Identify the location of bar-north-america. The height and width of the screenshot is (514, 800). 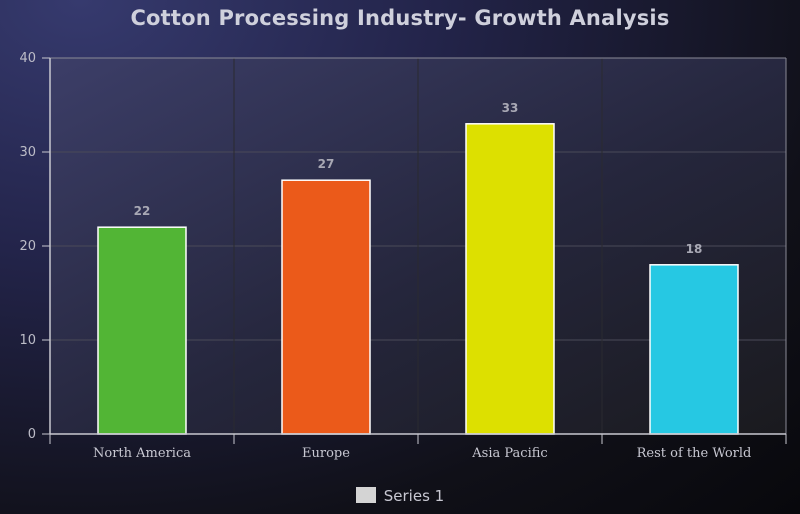
(142, 330).